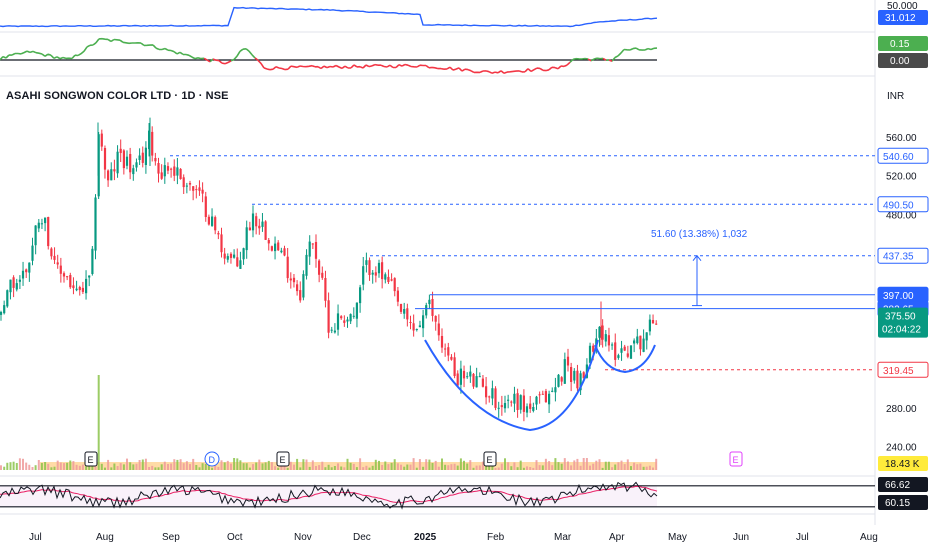 This screenshot has height=555, width=932. Describe the element at coordinates (511, 385) in the screenshot. I see `cup-pattern-arc` at that location.